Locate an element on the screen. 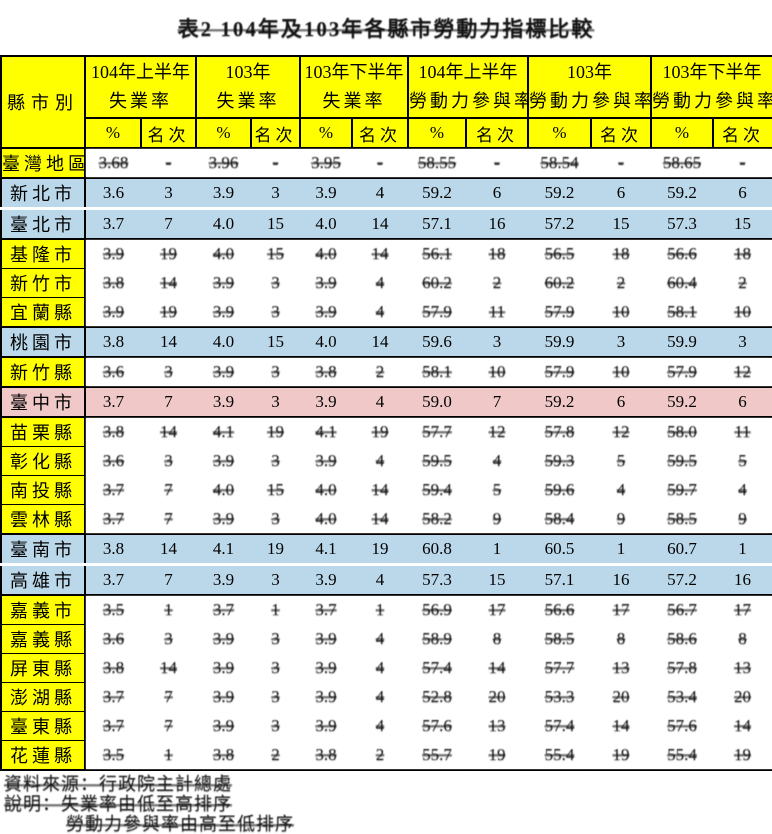 The width and height of the screenshot is (772, 834). county-name-cell: 桃園市 is located at coordinates (43, 342).